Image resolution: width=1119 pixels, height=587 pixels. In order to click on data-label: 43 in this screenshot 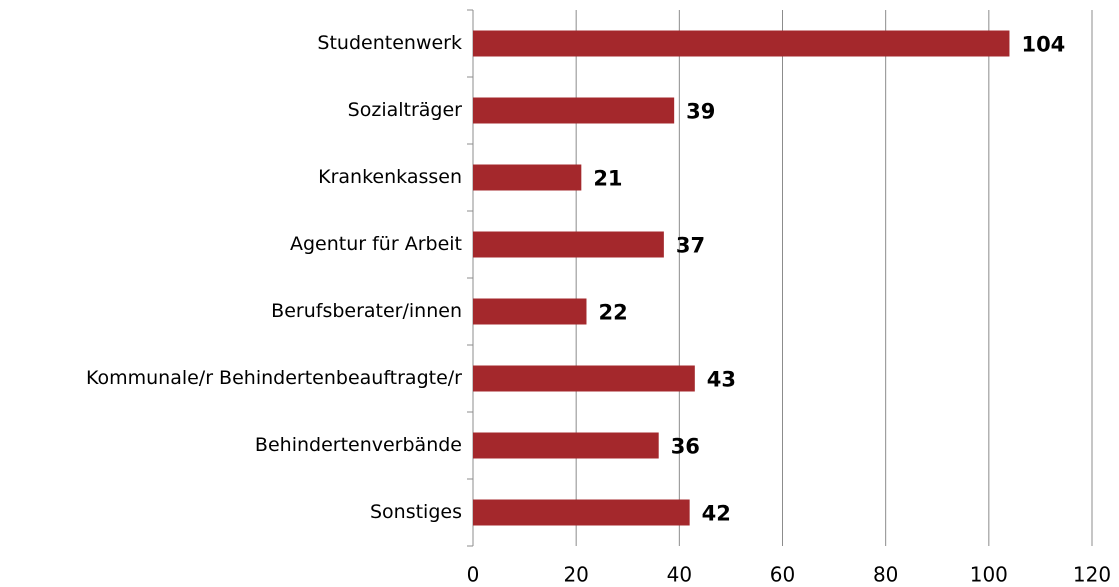, I will do `click(721, 380)`.